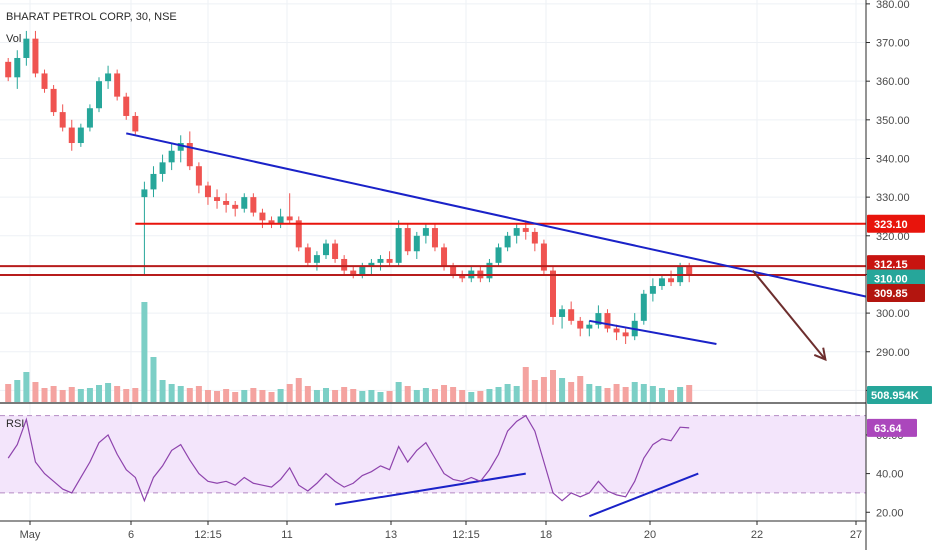 This screenshot has width=932, height=550. What do you see at coordinates (820, 354) in the screenshot?
I see `forecast-arrow-head` at bounding box center [820, 354].